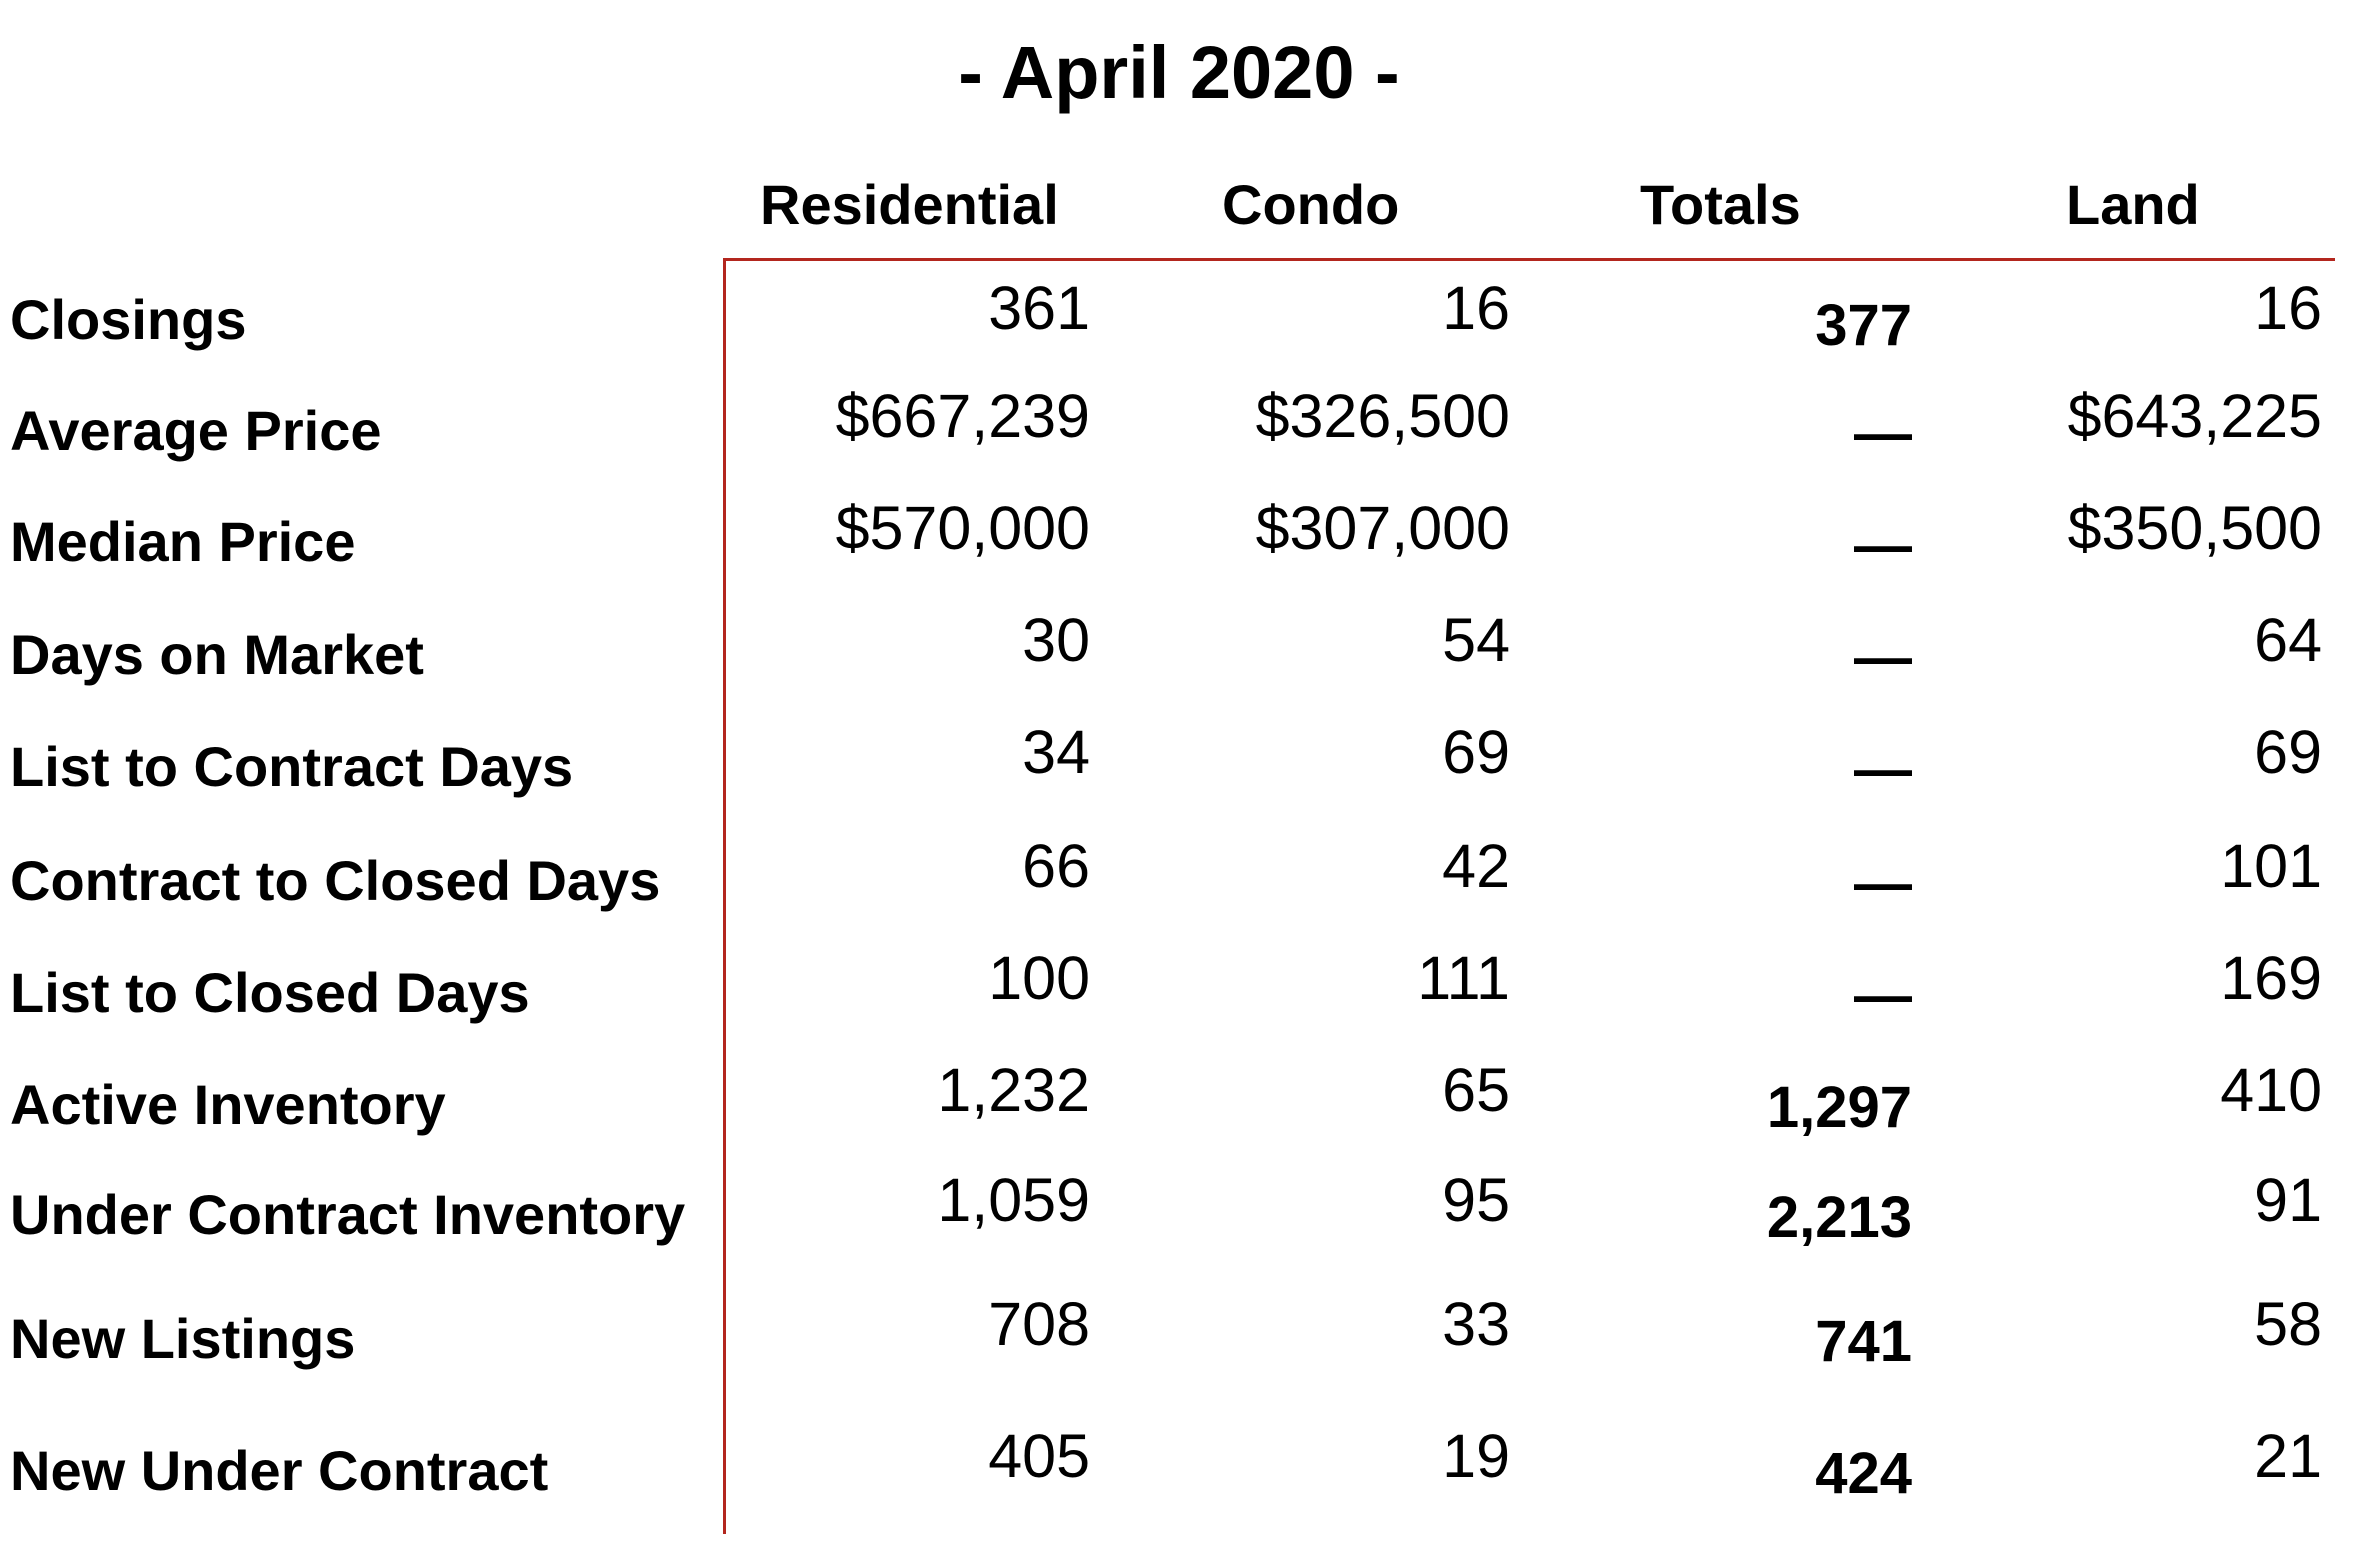 This screenshot has height=1552, width=2358. Describe the element at coordinates (1056, 640) in the screenshot. I see `cell-residential: 30` at that location.